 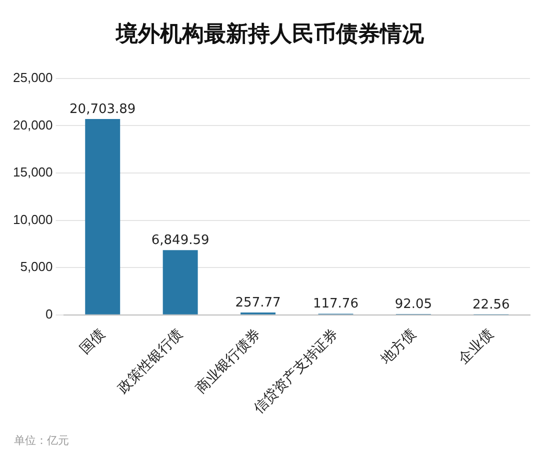 I want to click on y-tick-label: 25,000, so click(x=32, y=77).